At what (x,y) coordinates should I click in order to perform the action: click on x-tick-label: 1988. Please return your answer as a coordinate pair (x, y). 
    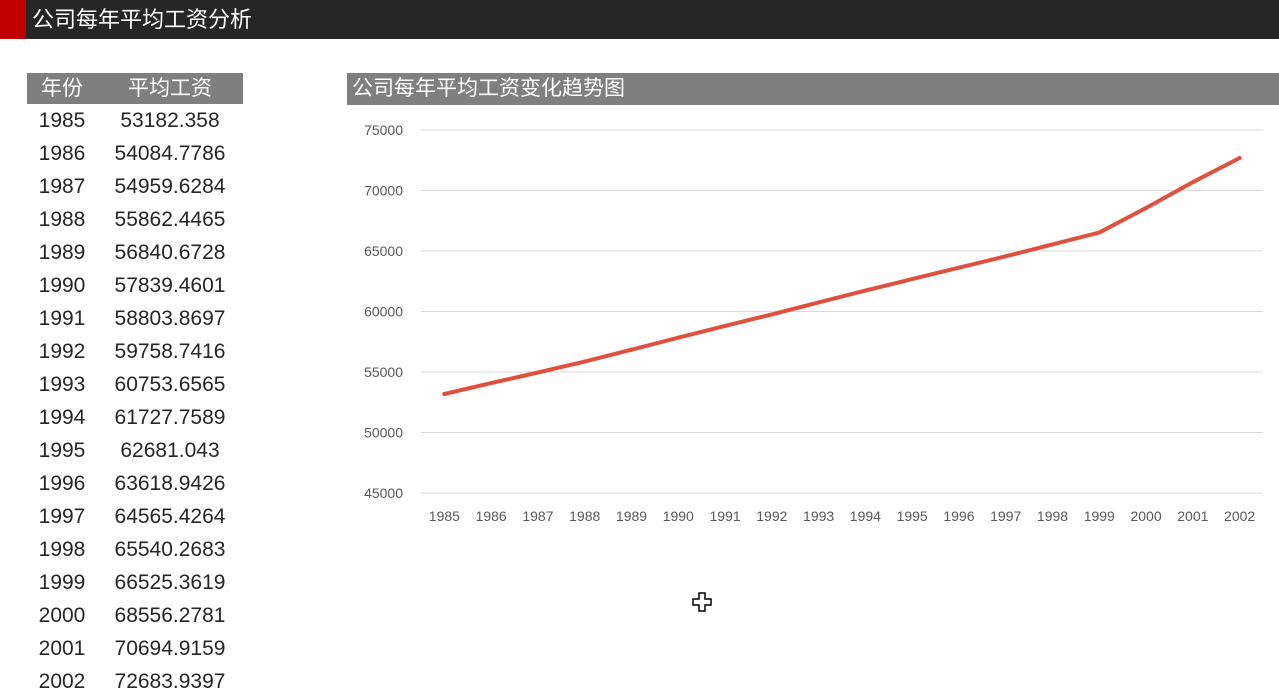
    Looking at the image, I should click on (584, 516).